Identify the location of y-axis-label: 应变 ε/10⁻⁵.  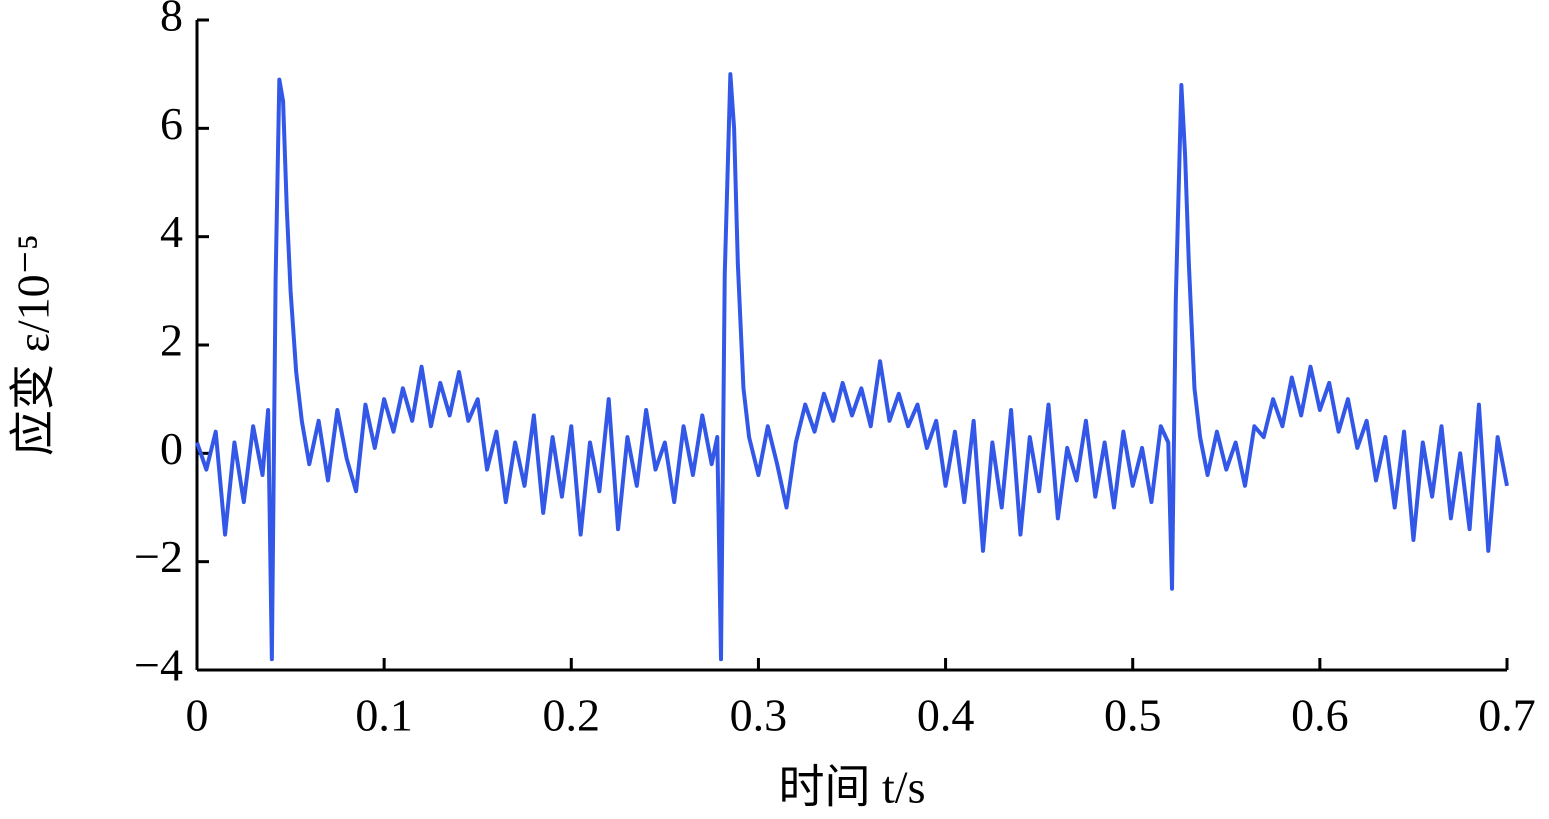
(33, 345).